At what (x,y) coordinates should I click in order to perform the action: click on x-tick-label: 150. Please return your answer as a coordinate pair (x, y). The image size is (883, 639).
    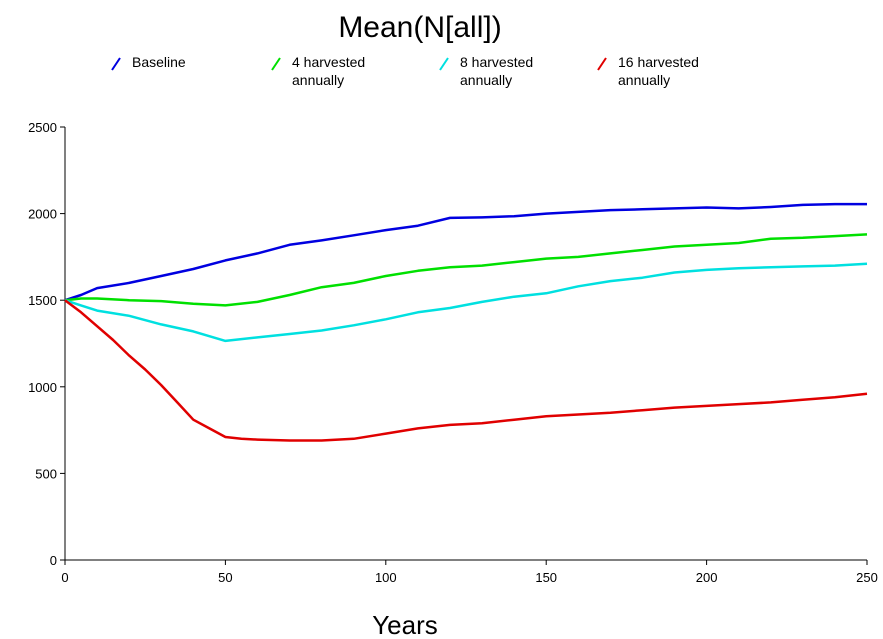
    Looking at the image, I should click on (546, 577).